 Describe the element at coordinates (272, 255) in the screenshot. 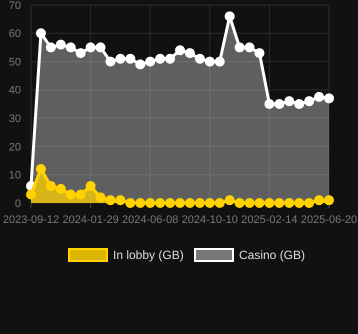

I see `legend-label: Casino (GB)` at that location.